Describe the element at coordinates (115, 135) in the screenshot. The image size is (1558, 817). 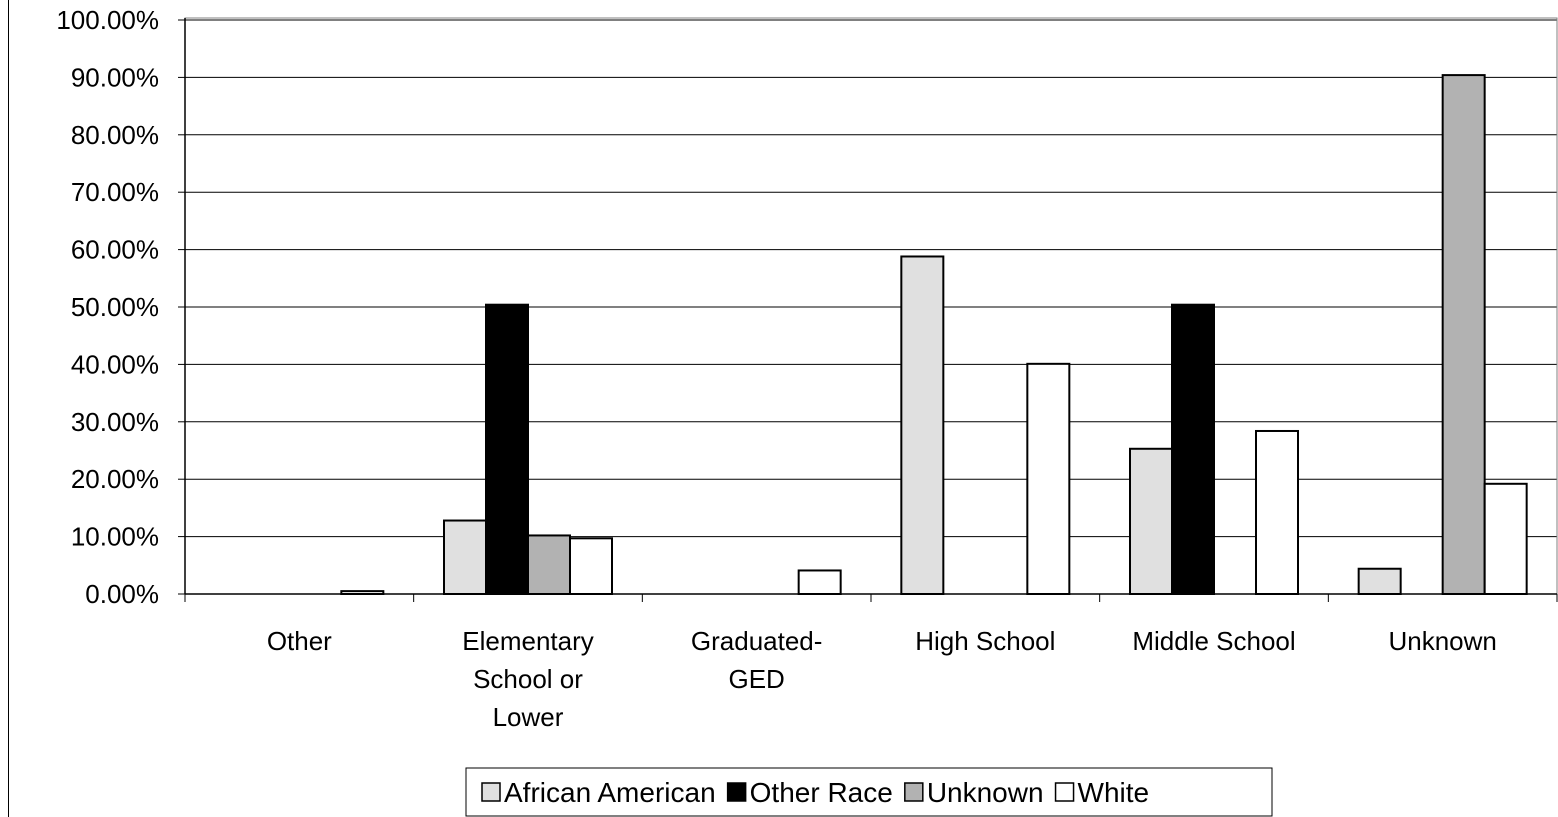
I see `y-tick-label: 80.00%` at that location.